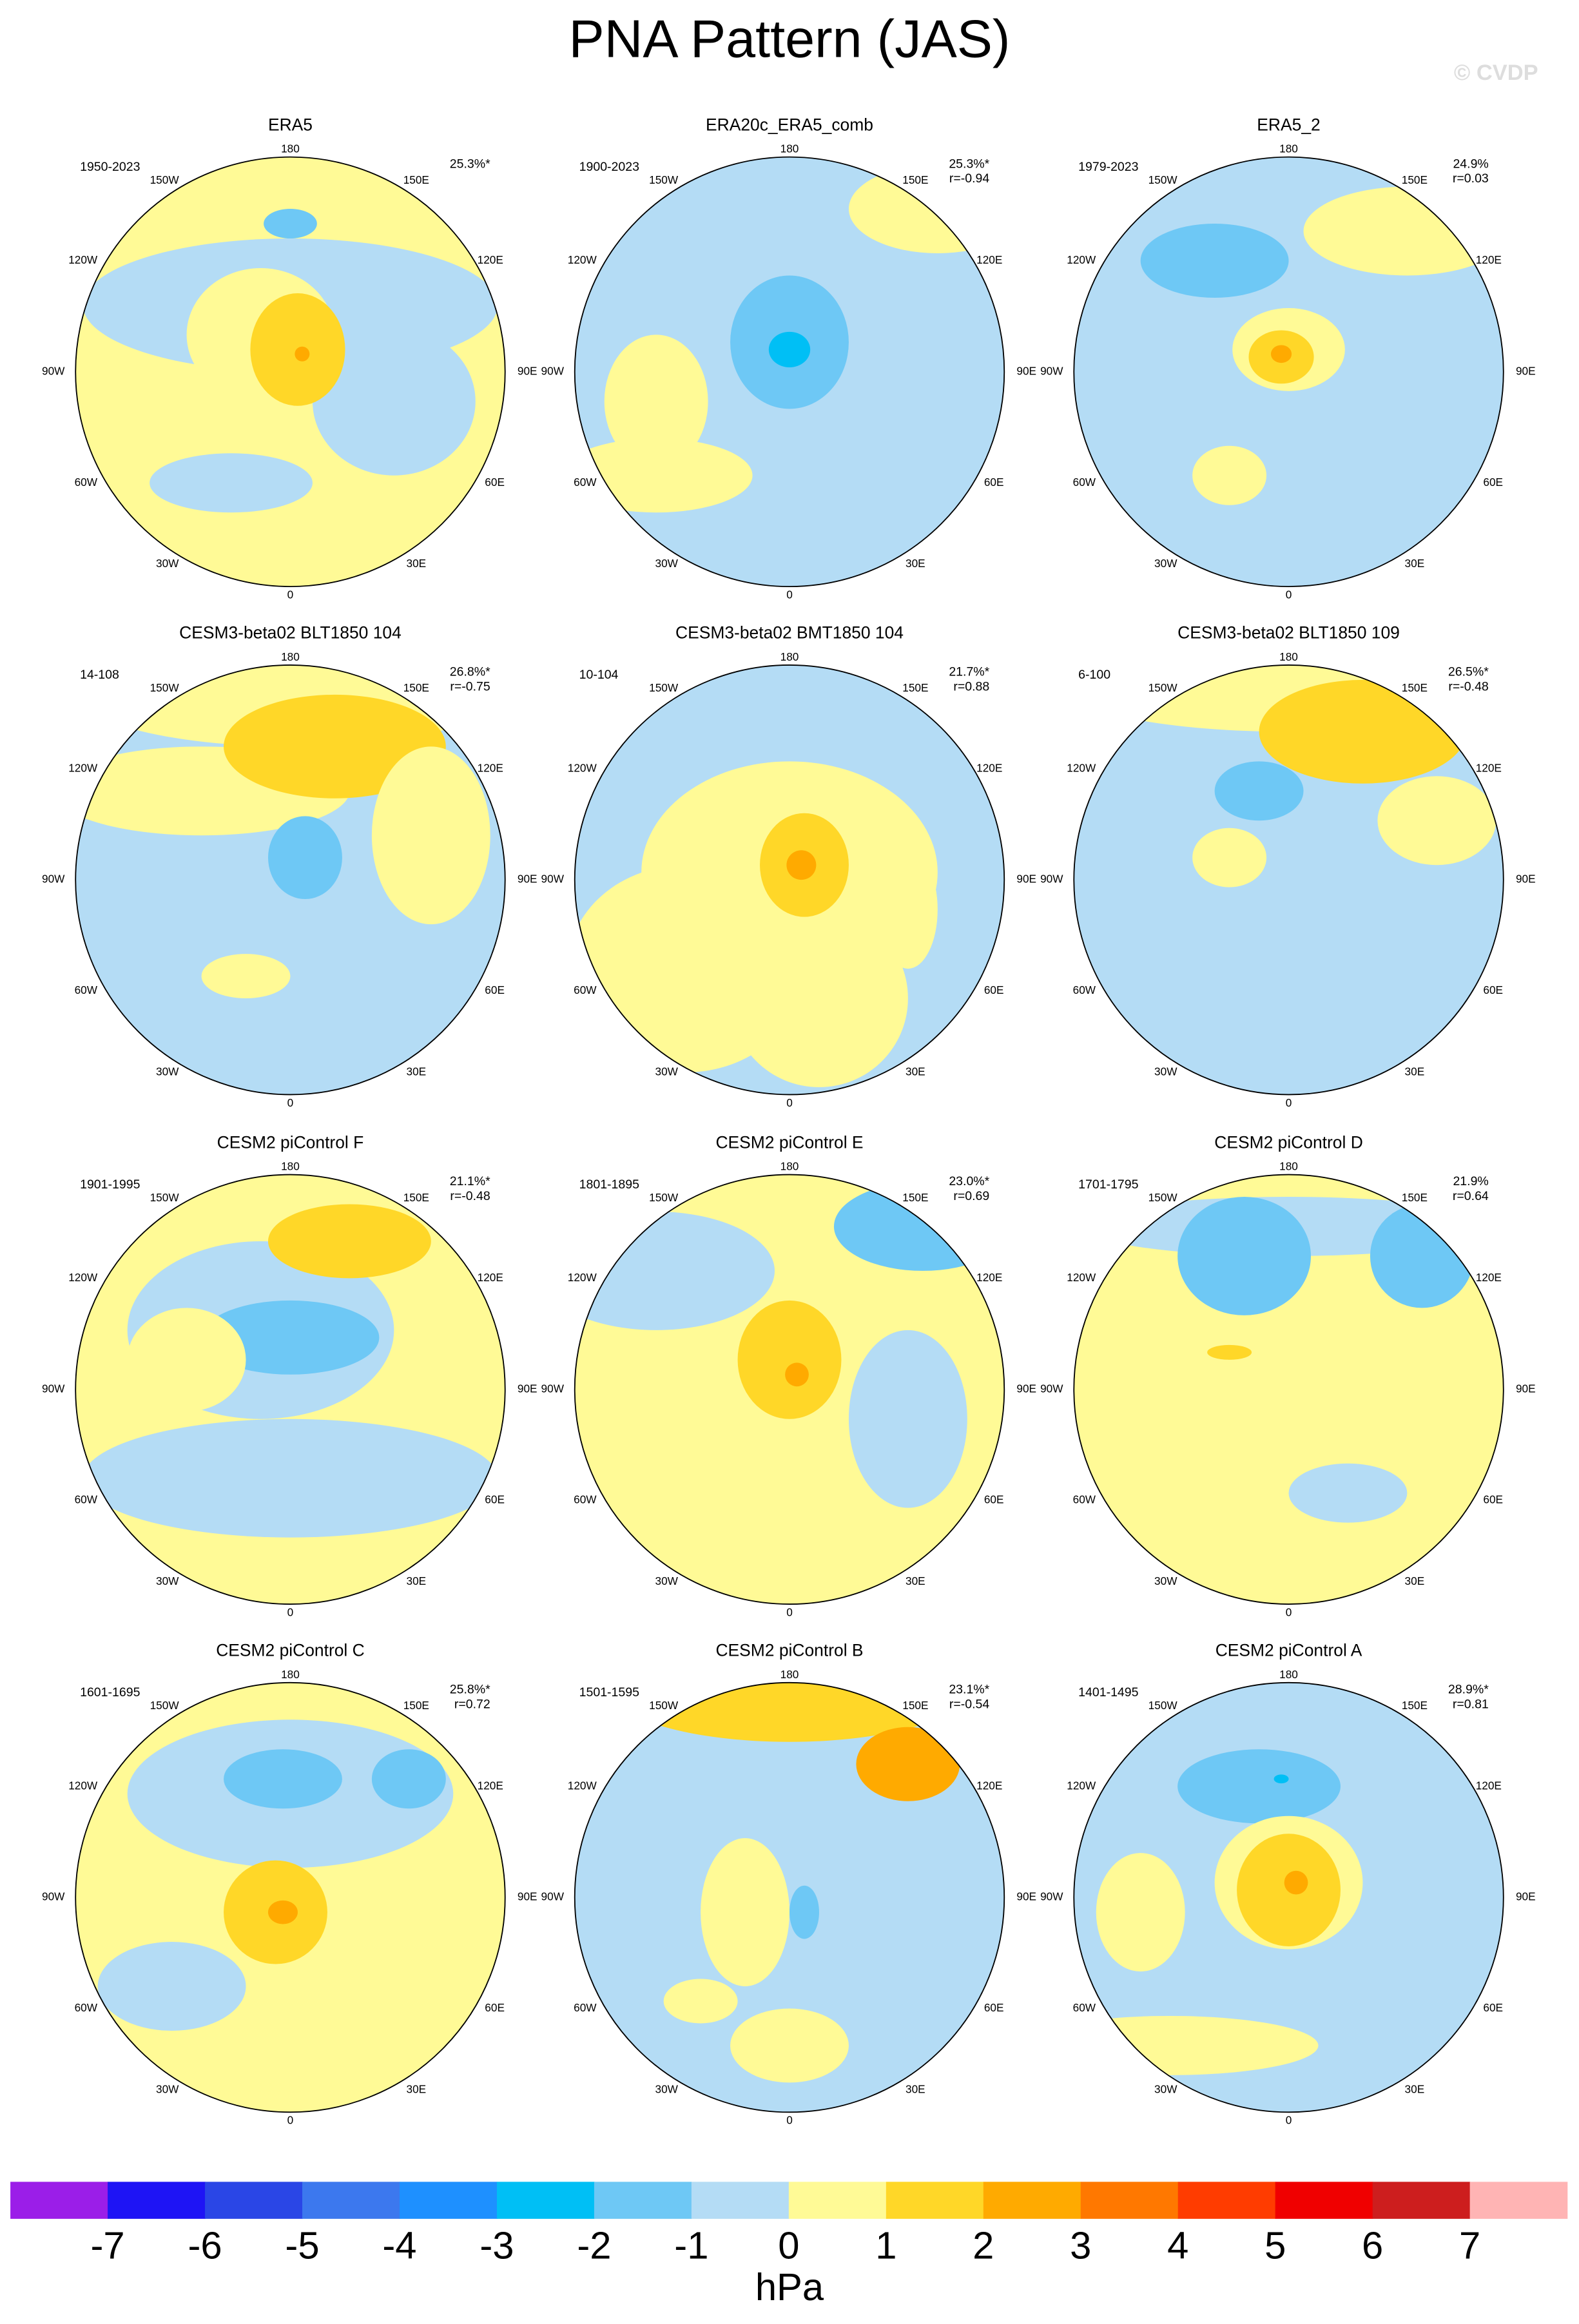  What do you see at coordinates (205, 2245) in the screenshot?
I see `colorbar-label: -6` at bounding box center [205, 2245].